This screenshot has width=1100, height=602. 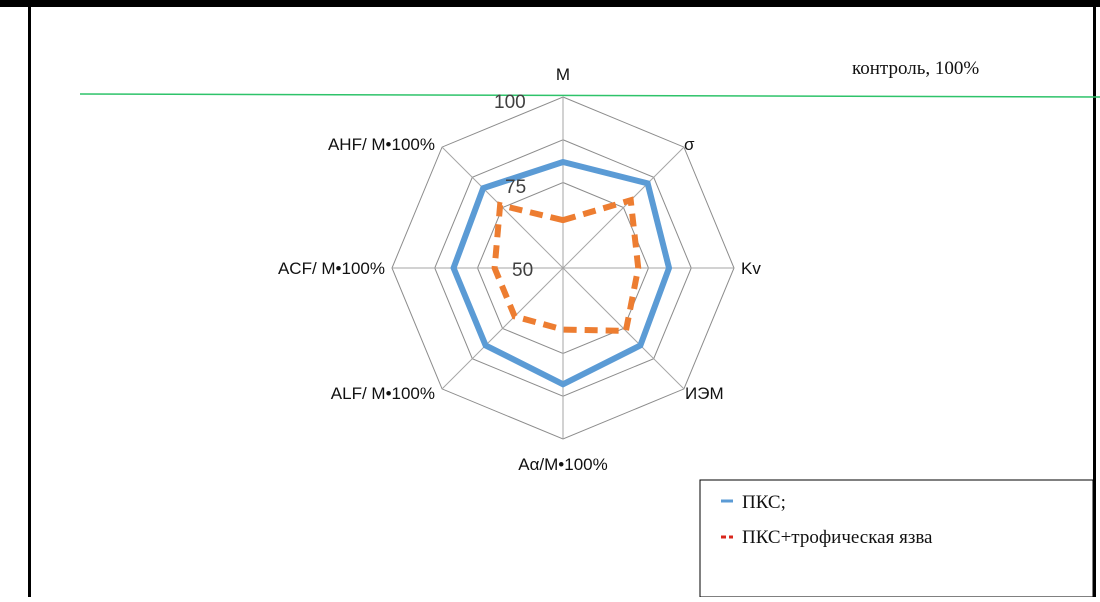 I want to click on right-border, so click(x=1094, y=302).